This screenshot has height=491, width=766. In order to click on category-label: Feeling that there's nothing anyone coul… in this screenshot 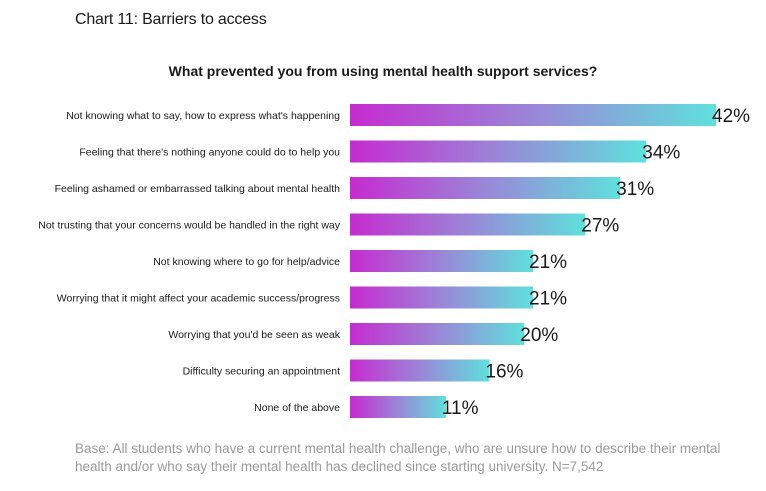, I will do `click(209, 153)`.